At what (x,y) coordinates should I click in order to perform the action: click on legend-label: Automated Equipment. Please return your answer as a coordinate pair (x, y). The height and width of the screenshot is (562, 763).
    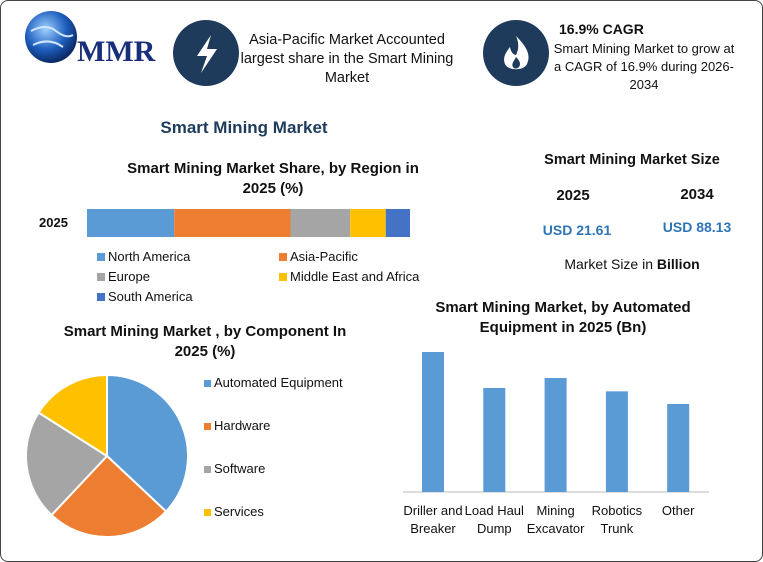
    Looking at the image, I should click on (278, 382).